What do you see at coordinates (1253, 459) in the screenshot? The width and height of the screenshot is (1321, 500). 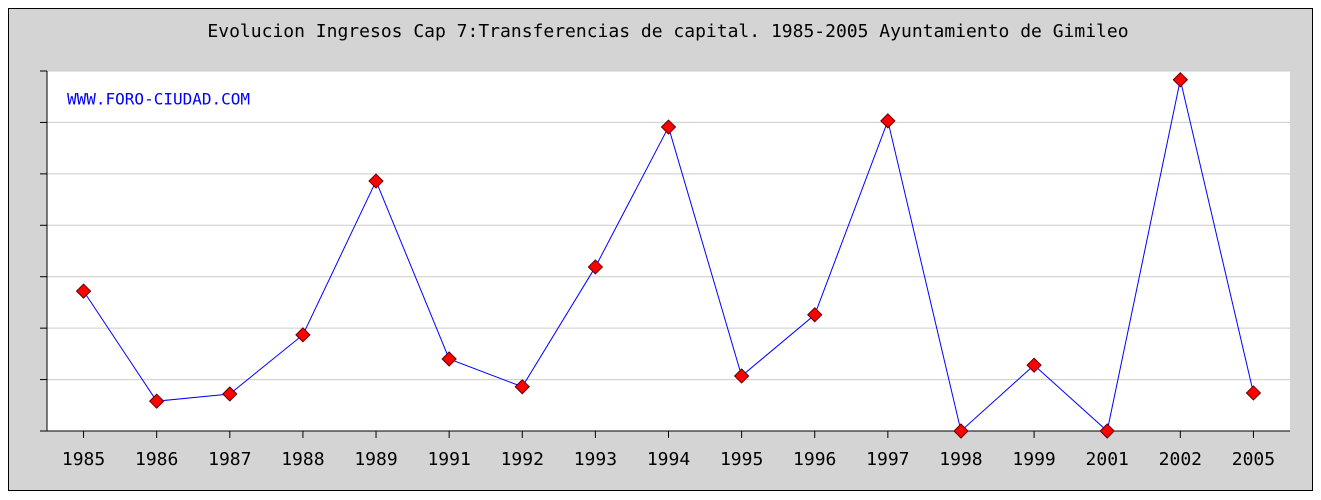 I see `x-tick-label: 2005` at bounding box center [1253, 459].